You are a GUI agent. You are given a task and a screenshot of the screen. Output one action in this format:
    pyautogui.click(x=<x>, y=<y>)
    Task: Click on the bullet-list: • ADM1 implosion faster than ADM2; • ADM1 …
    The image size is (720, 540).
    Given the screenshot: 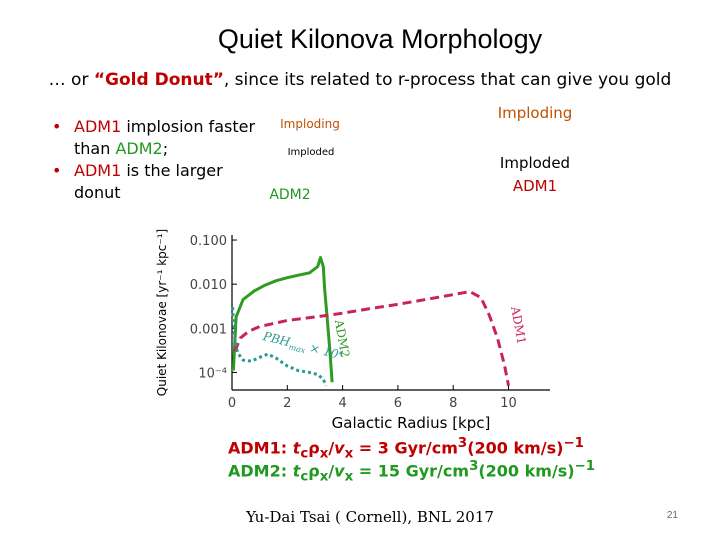 What is the action you would take?
    pyautogui.click(x=146, y=160)
    